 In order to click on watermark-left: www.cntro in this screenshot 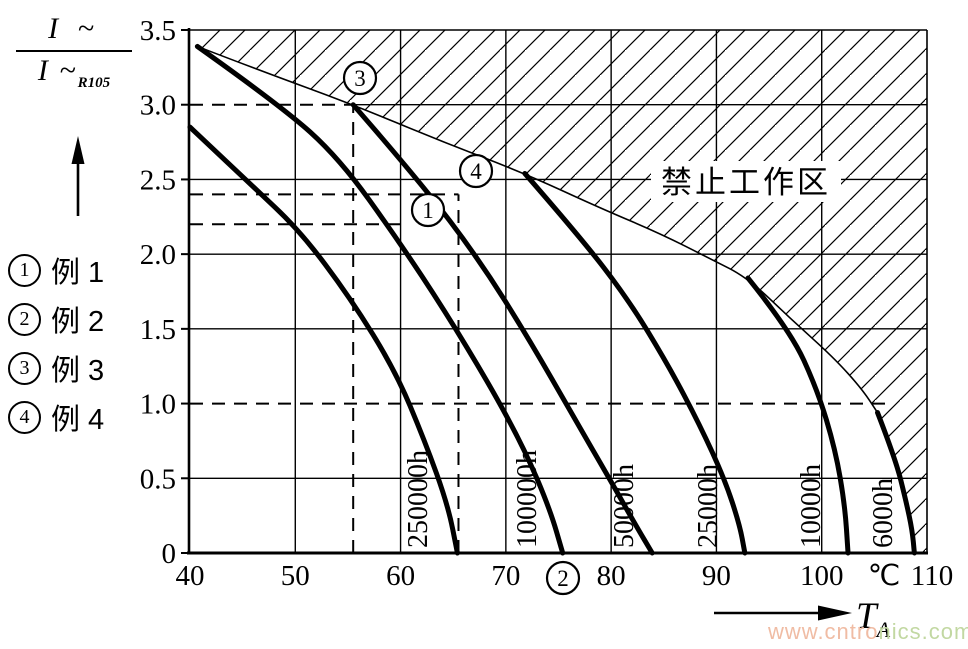, I will do `click(823, 631)`.